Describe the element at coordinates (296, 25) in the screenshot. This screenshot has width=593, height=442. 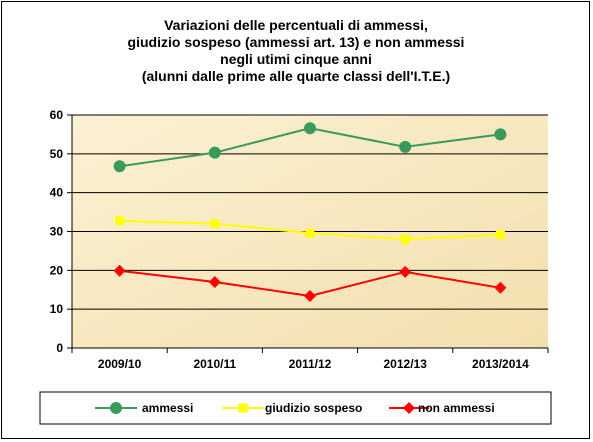
I see `chart-title-line-1: Variazioni delle percentuali di ammessi,` at that location.